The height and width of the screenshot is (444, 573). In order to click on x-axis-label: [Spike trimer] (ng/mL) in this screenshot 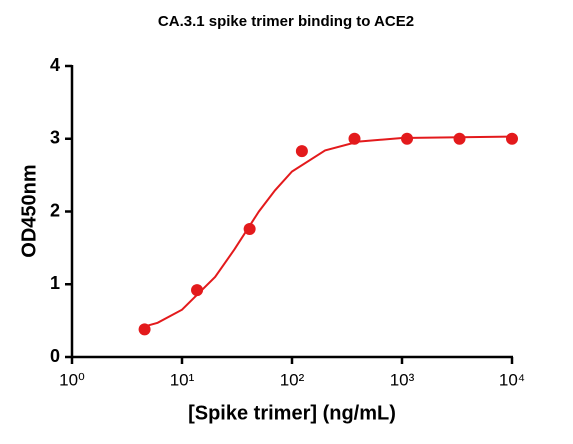, I will do `click(292, 413)`.